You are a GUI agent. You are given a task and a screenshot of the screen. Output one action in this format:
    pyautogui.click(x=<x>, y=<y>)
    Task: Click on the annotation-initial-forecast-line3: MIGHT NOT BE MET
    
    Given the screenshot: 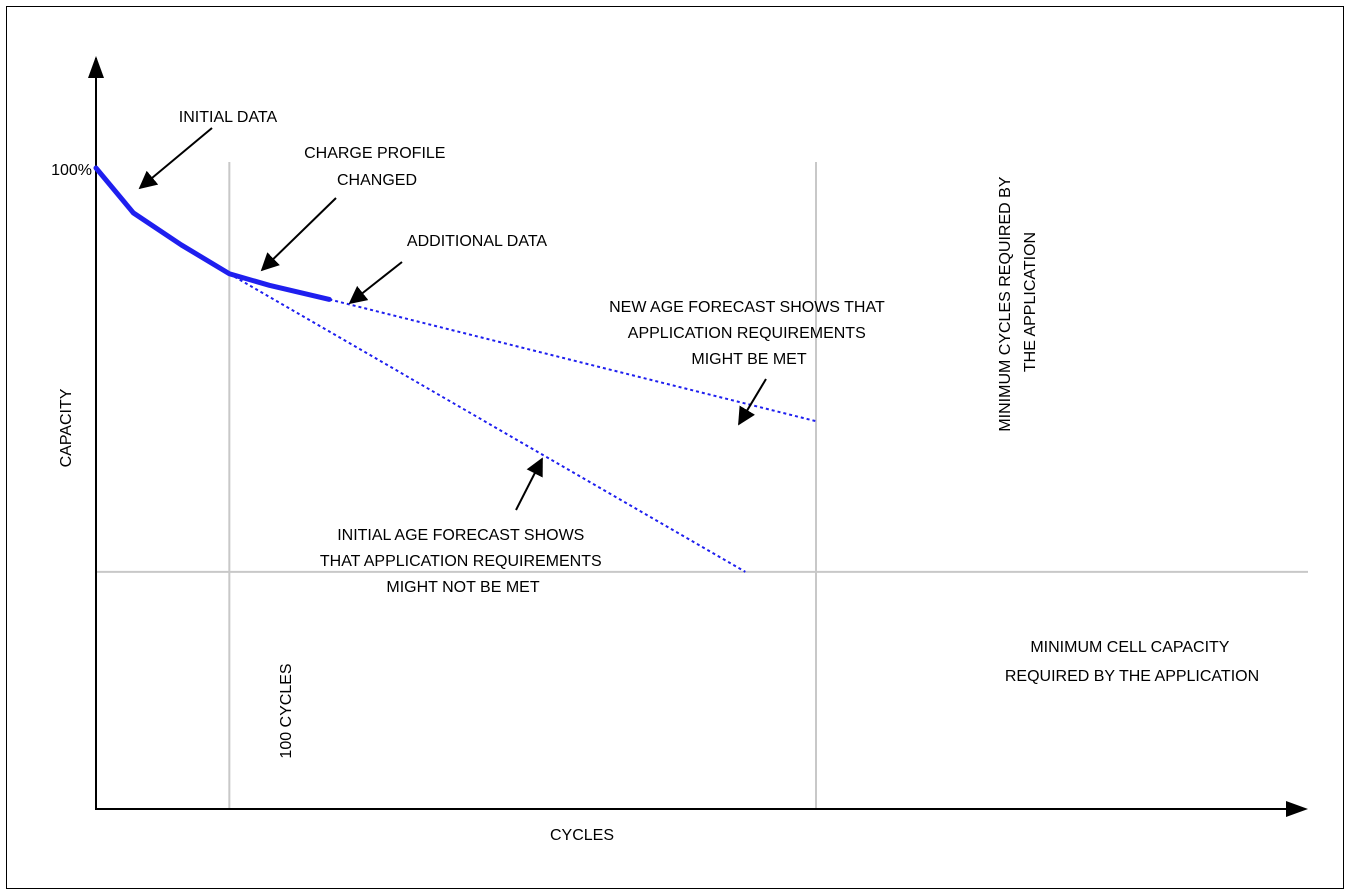 What is the action you would take?
    pyautogui.click(x=462, y=587)
    